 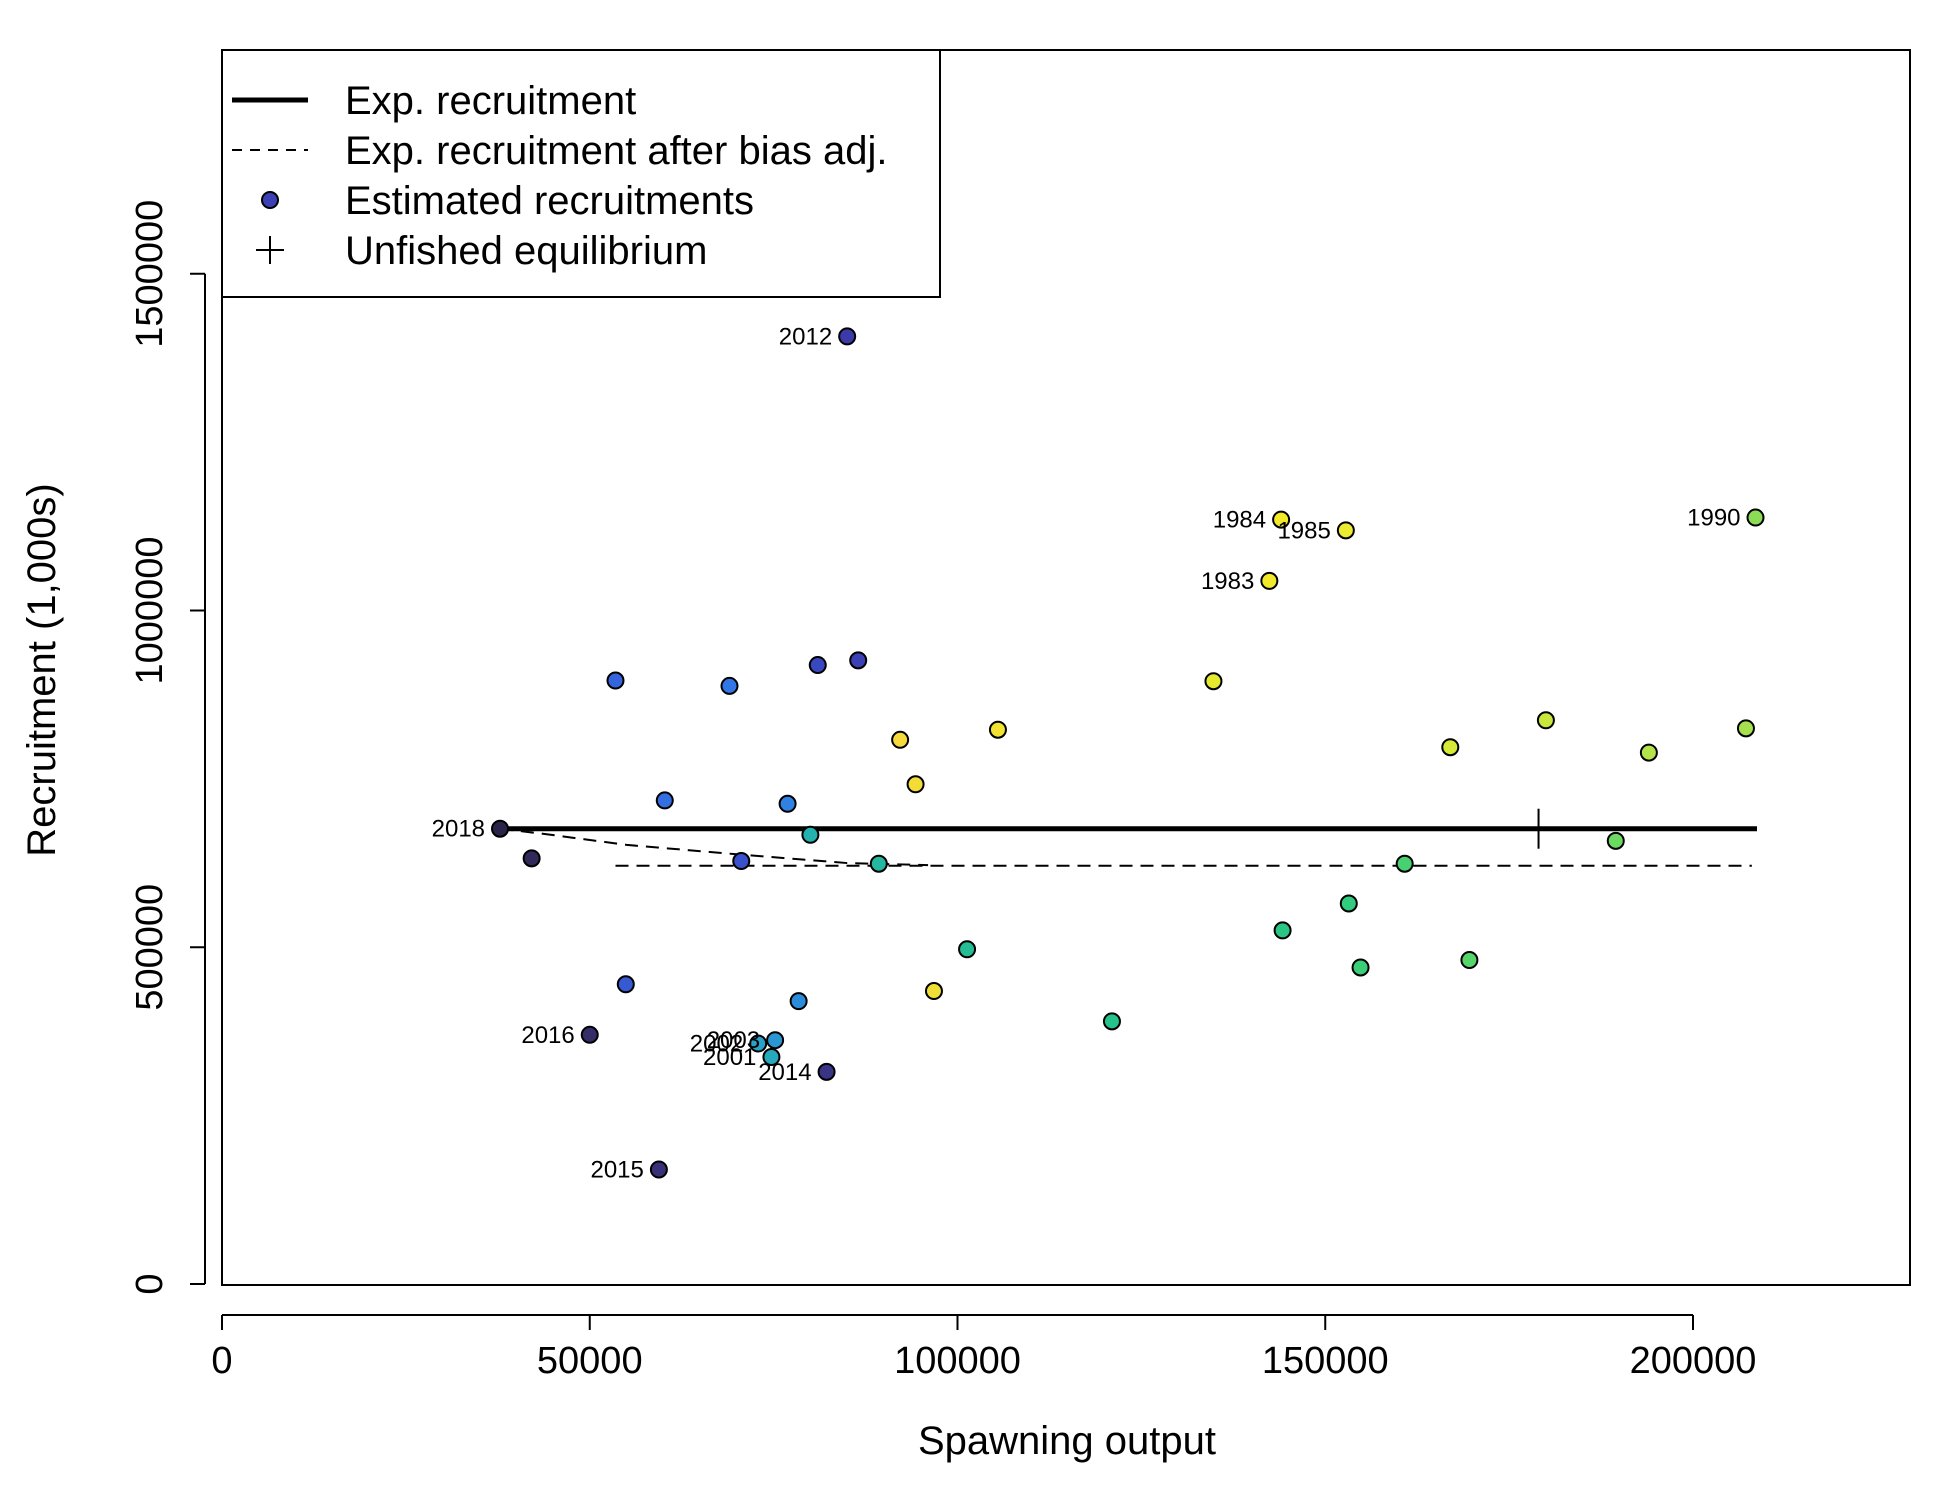 What do you see at coordinates (1067, 1441) in the screenshot?
I see `x-axis-title: Spawning output` at bounding box center [1067, 1441].